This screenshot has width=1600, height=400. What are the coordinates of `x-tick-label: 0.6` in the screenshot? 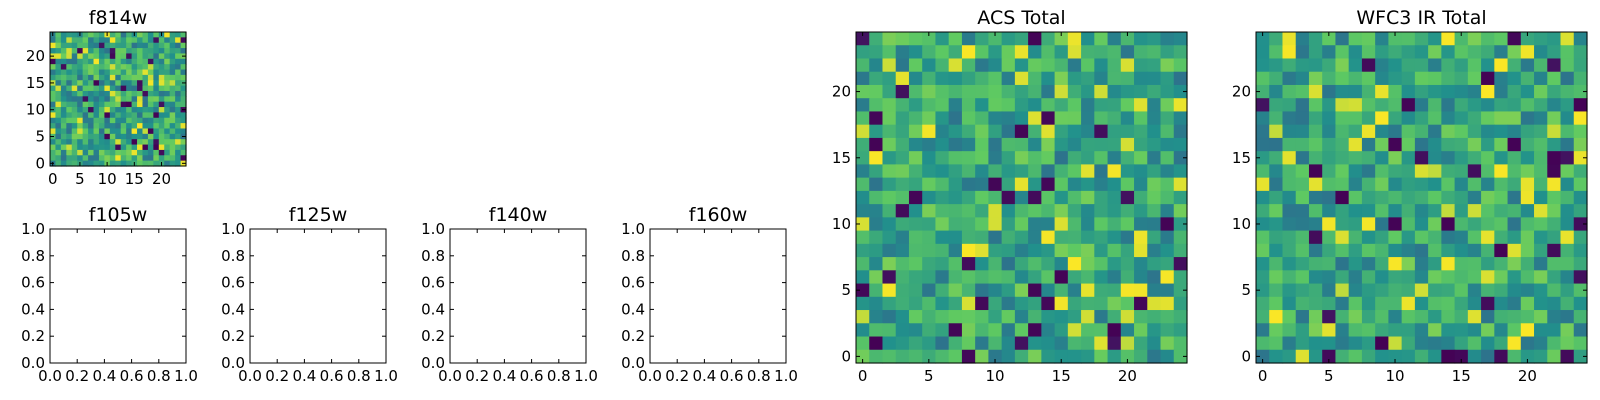 It's located at (532, 376).